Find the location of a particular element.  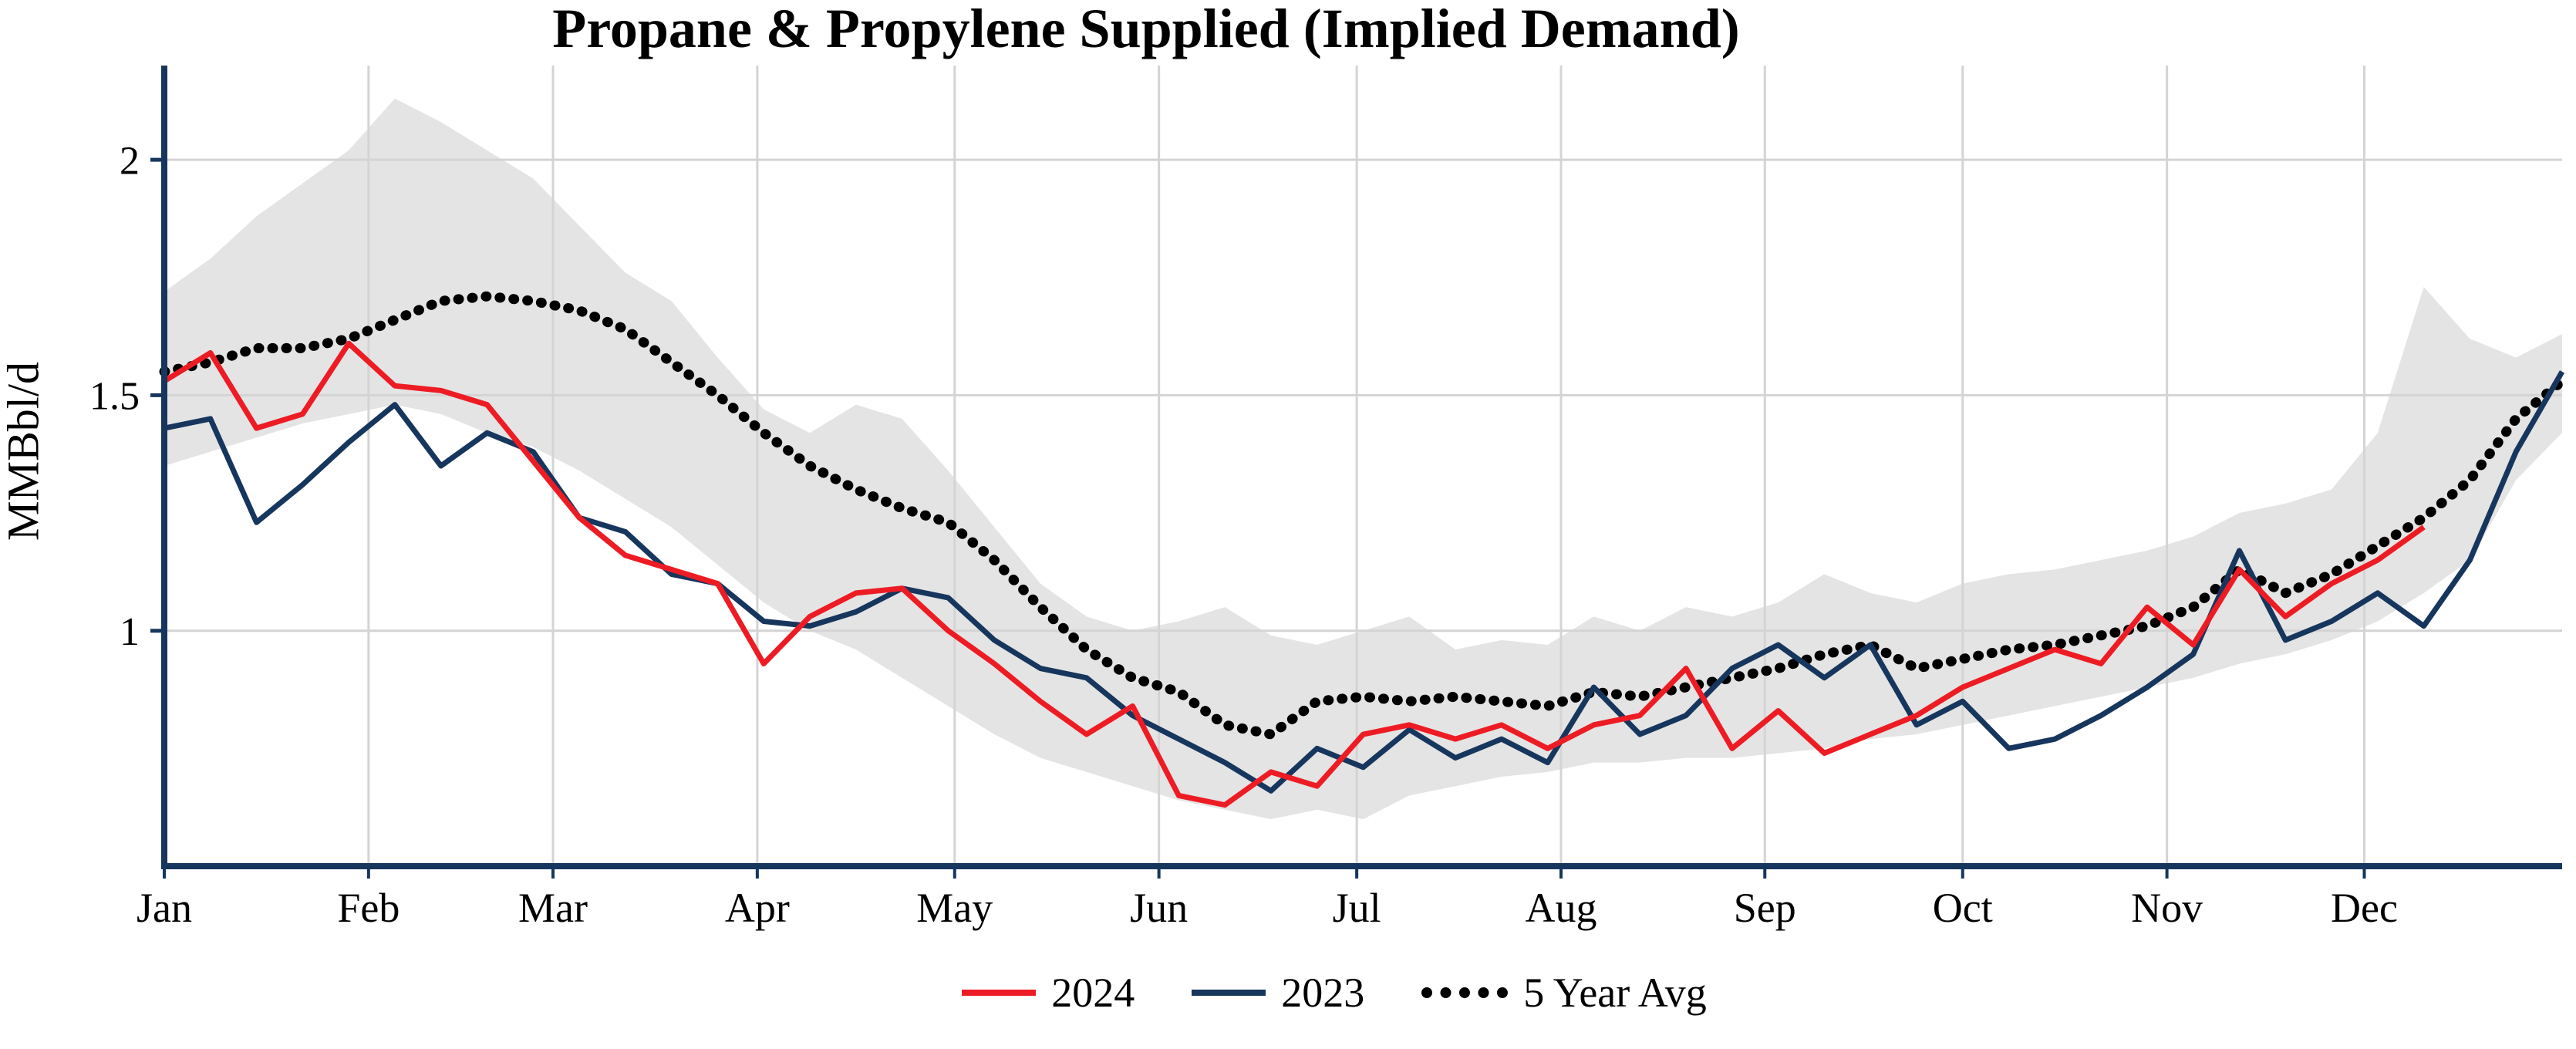

x-tick-label: May is located at coordinates (954, 908).